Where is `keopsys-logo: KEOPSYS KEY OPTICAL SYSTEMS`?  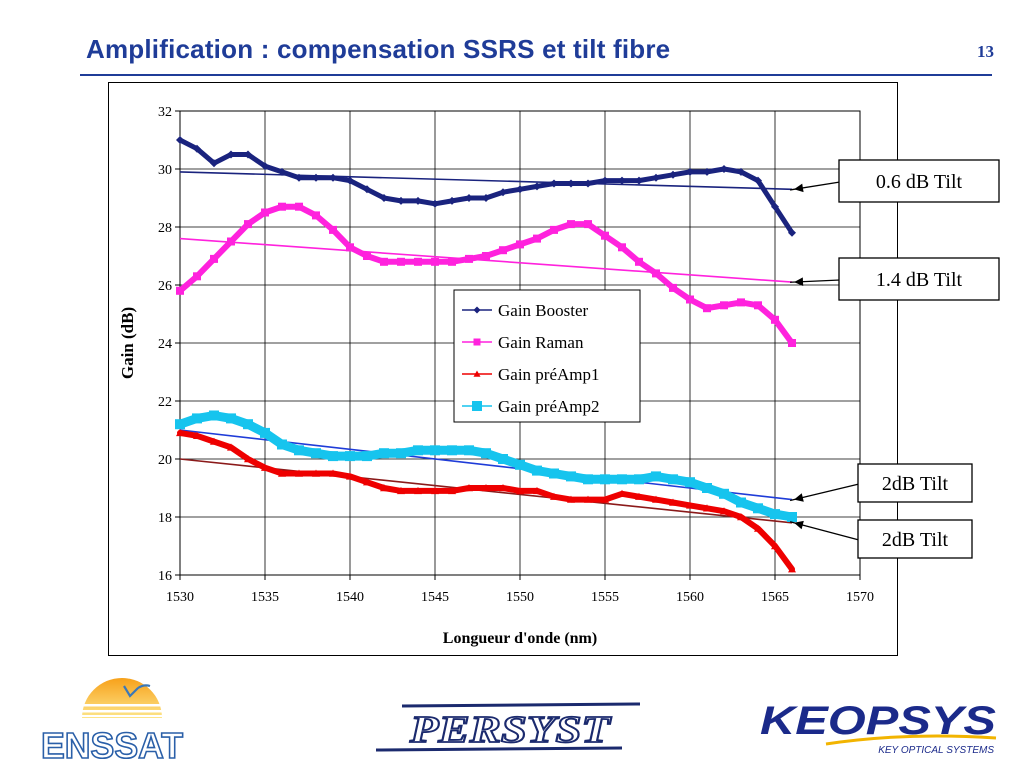
keopsys-logo: KEOPSYS KEY OPTICAL SYSTEMS is located at coordinates (878, 727).